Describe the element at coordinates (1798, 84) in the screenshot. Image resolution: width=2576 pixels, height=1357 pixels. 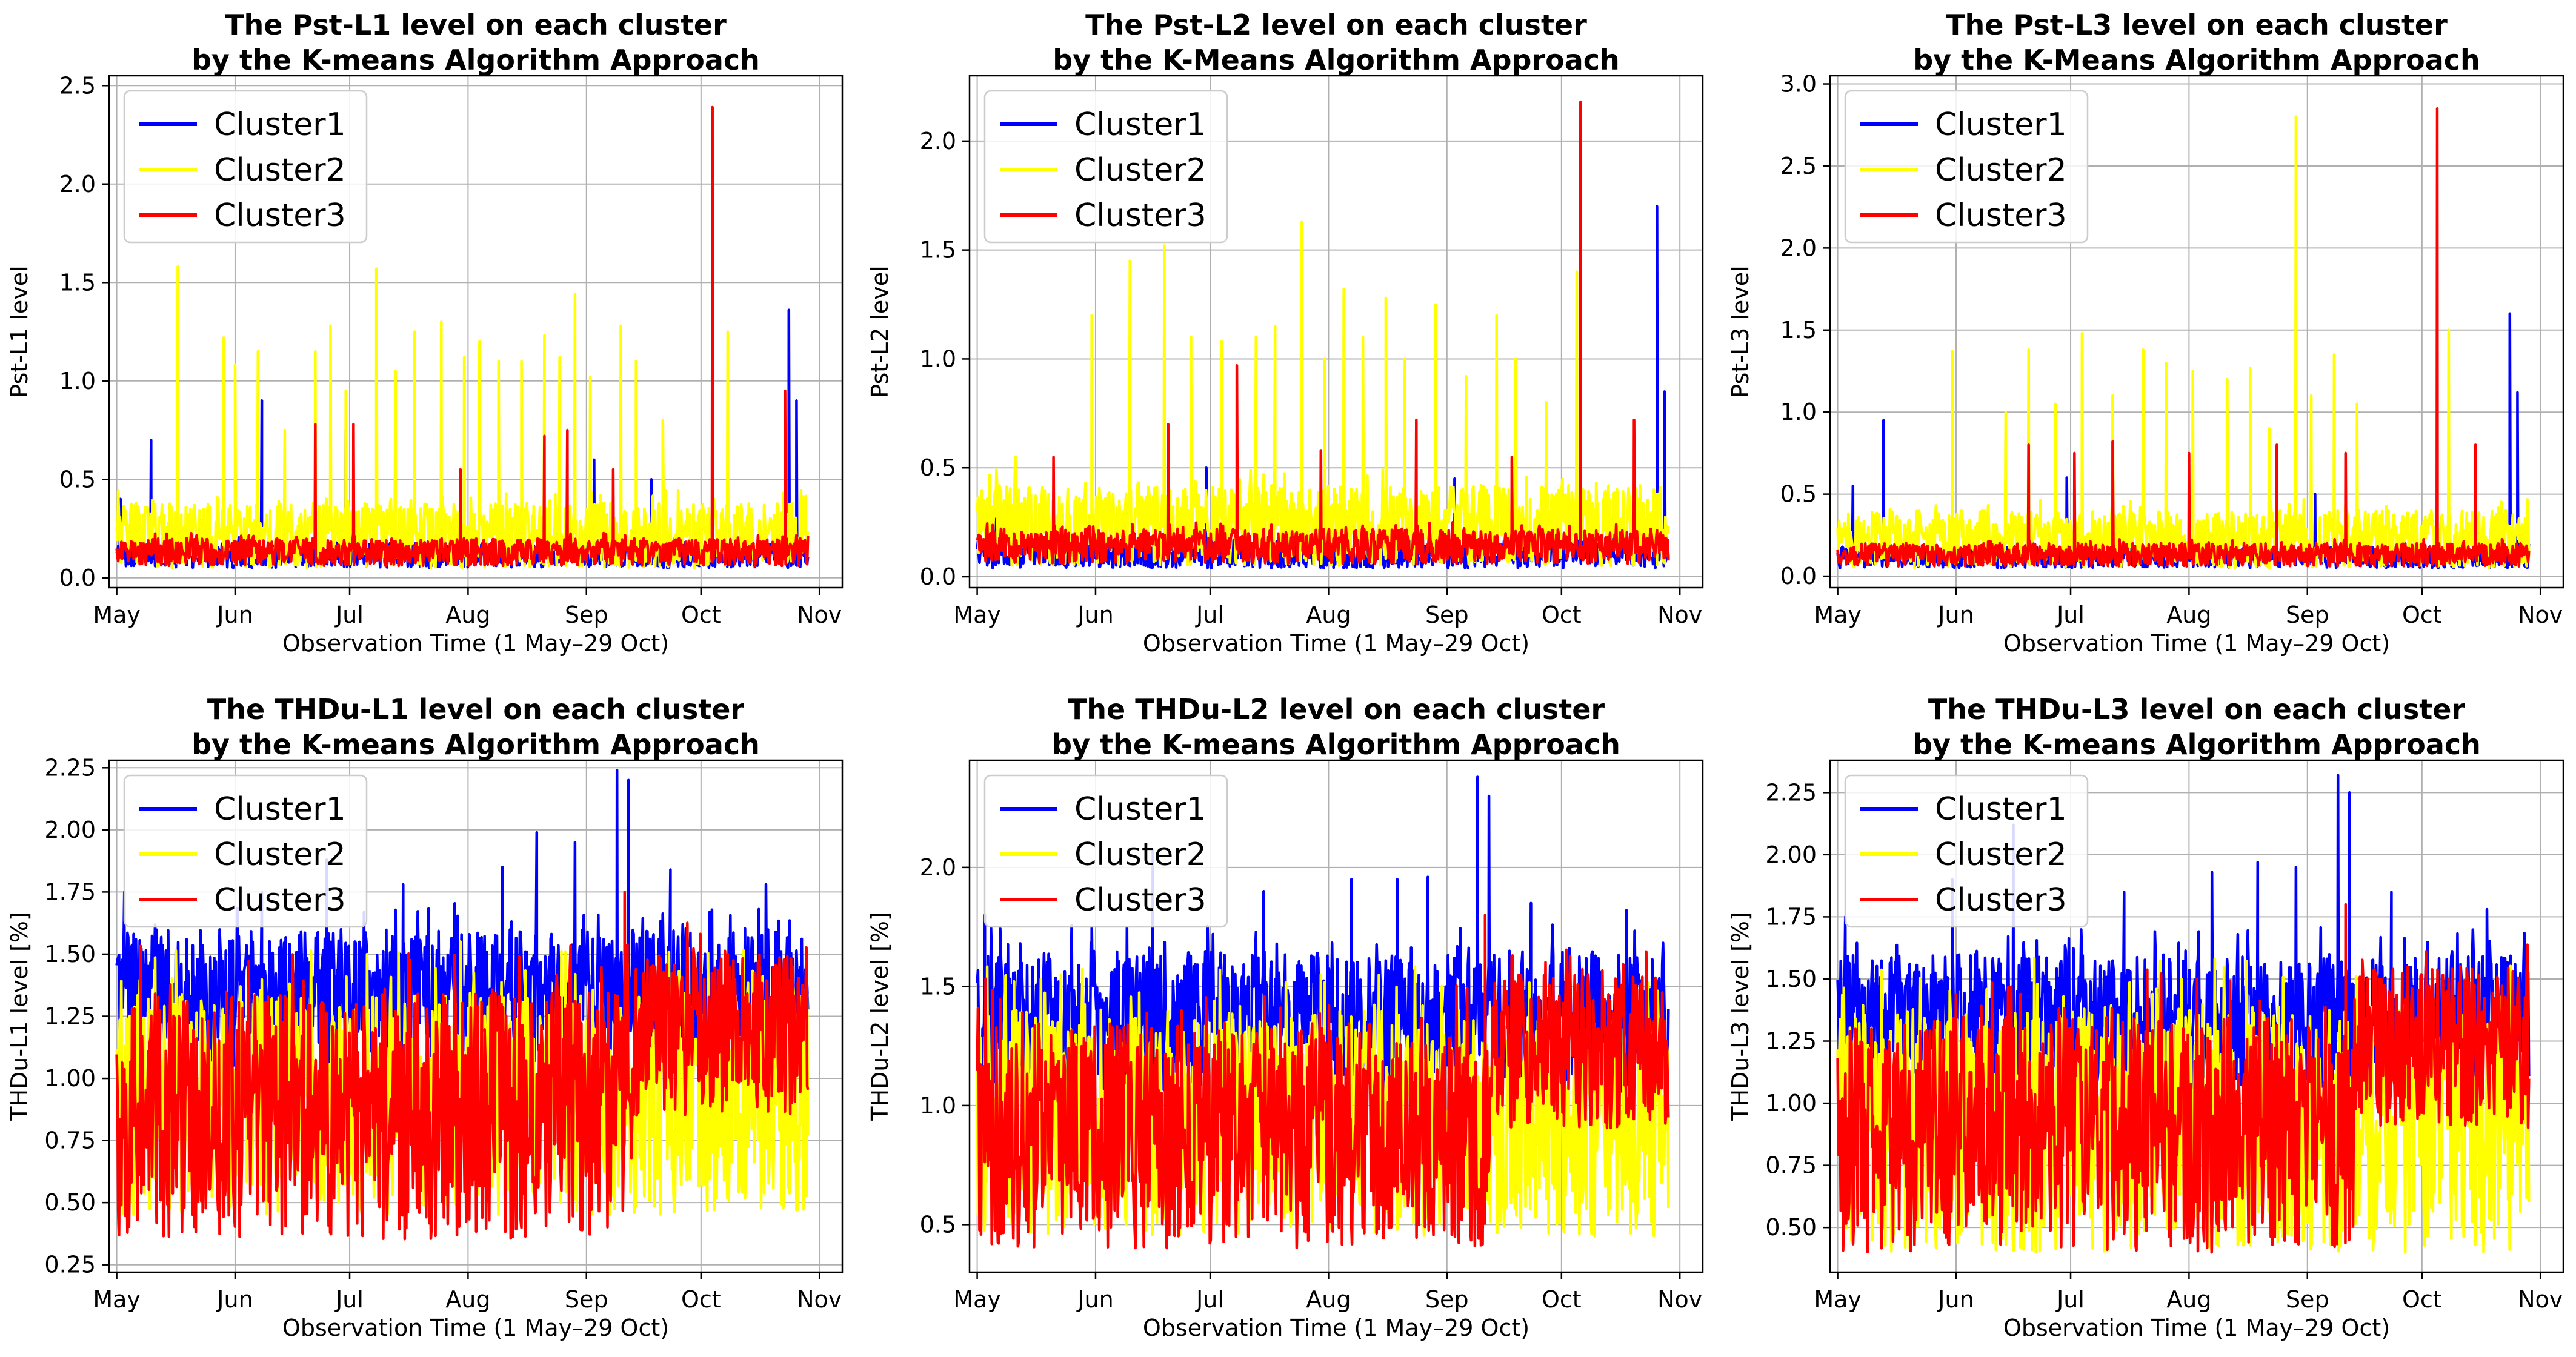
I see `y-tick-label: 3.0` at that location.